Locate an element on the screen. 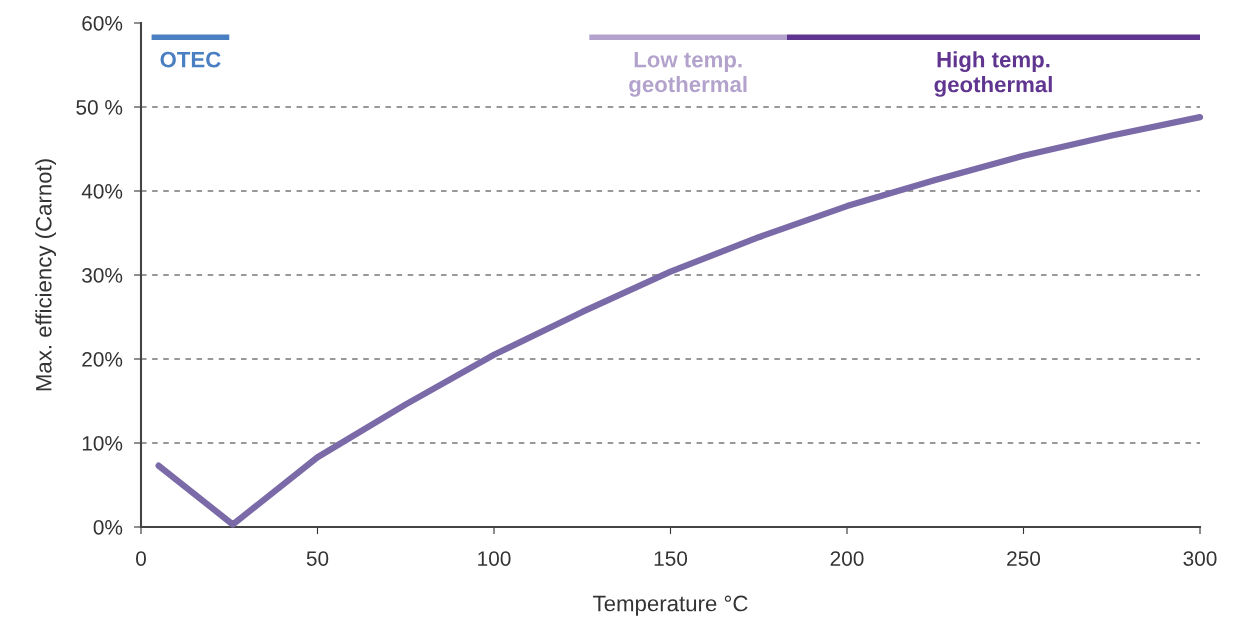 The width and height of the screenshot is (1237, 628). x-tick-label: 100 is located at coordinates (494, 558).